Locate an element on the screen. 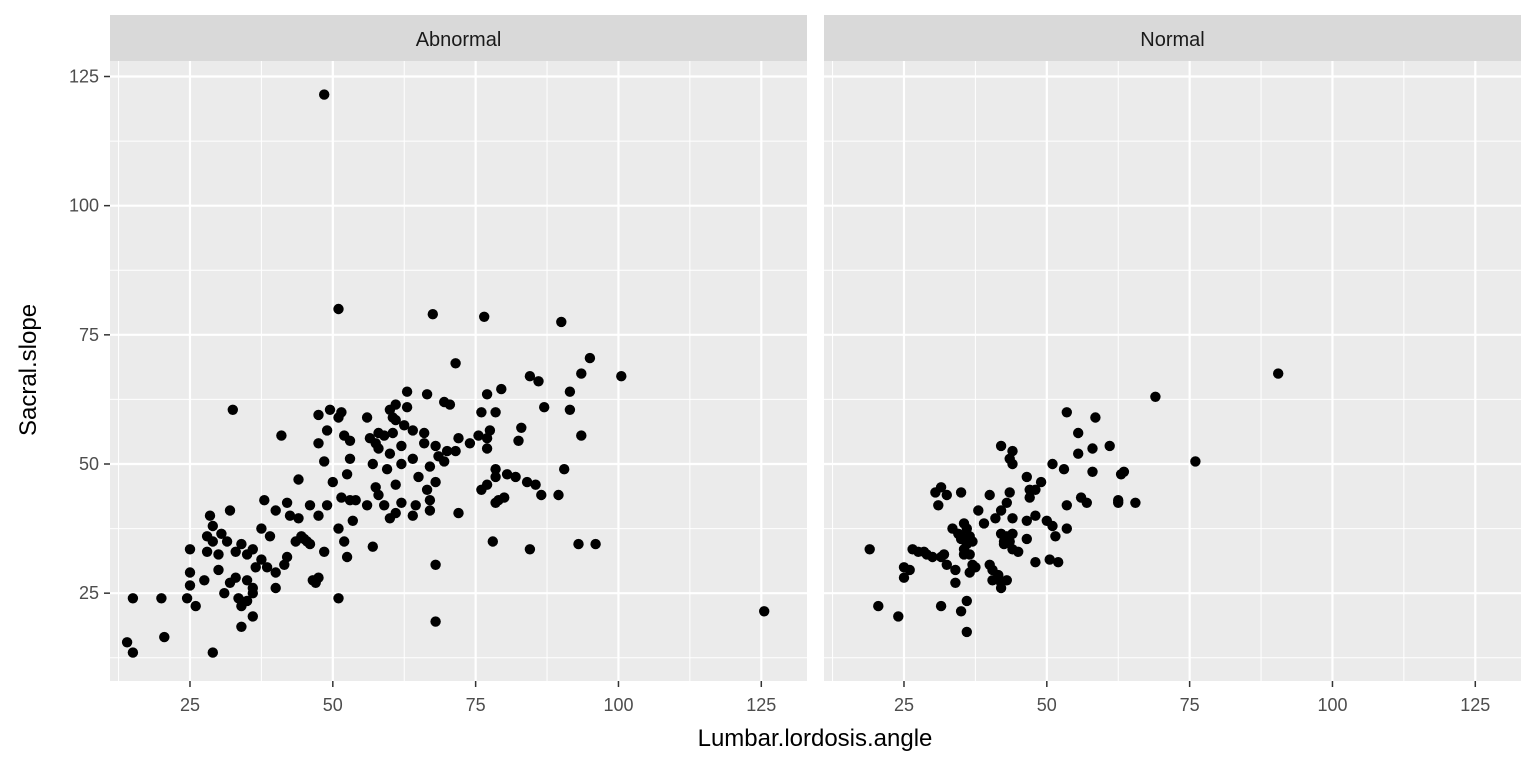 This screenshot has width=1536, height=768. x-tick-label: 125 is located at coordinates (761, 705).